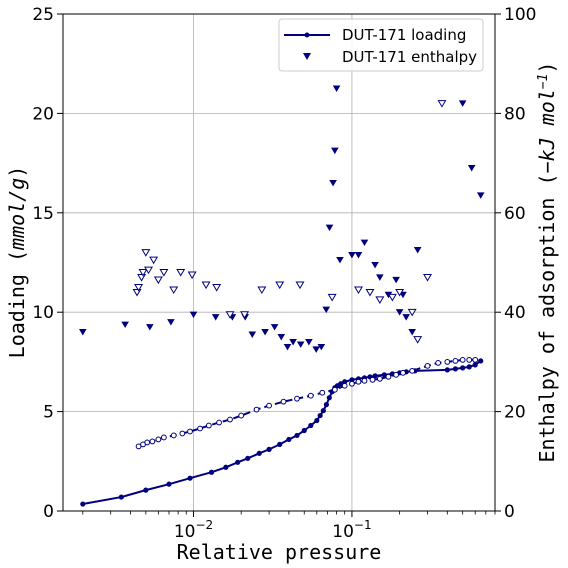 This screenshot has width=568, height=568. What do you see at coordinates (193, 530) in the screenshot?
I see `x-tick-label: 10⁻²` at bounding box center [193, 530].